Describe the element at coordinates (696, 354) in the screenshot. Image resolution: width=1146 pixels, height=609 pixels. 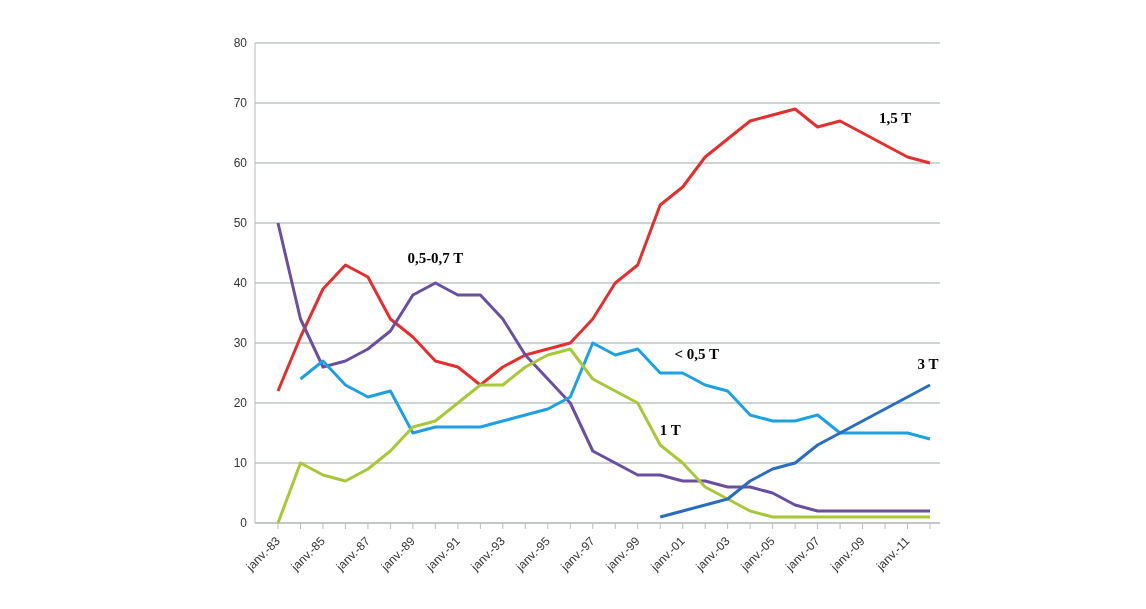
I see `series-label: < 0,5 T` at that location.